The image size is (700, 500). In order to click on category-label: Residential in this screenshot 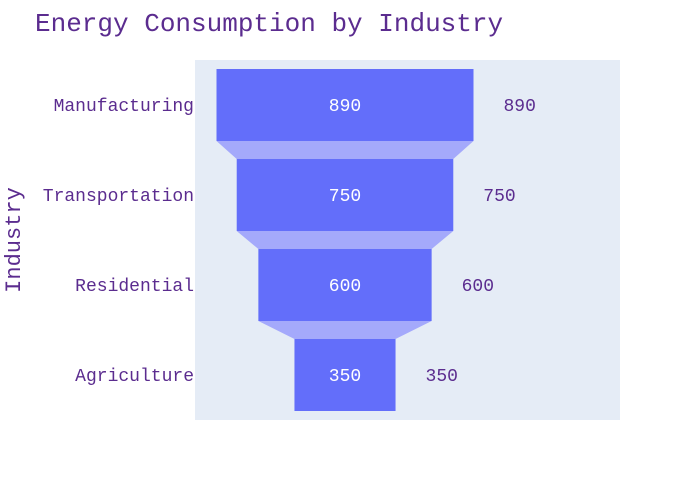, I will do `click(134, 287)`.